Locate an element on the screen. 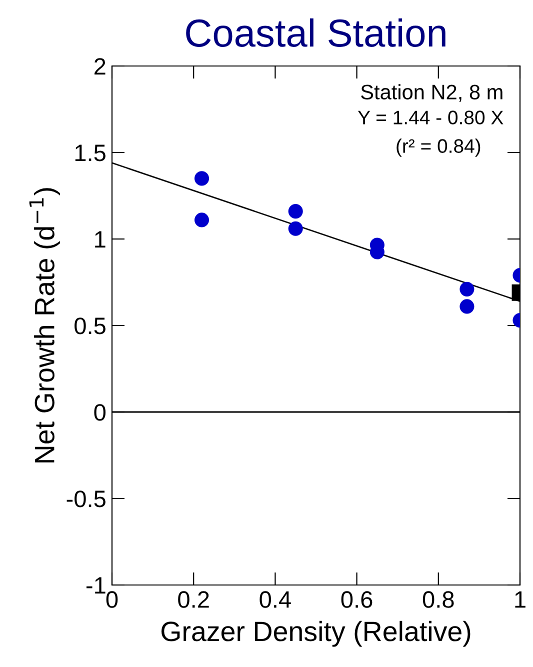 The height and width of the screenshot is (667, 533). x-tick-label: 0.4 is located at coordinates (275, 599).